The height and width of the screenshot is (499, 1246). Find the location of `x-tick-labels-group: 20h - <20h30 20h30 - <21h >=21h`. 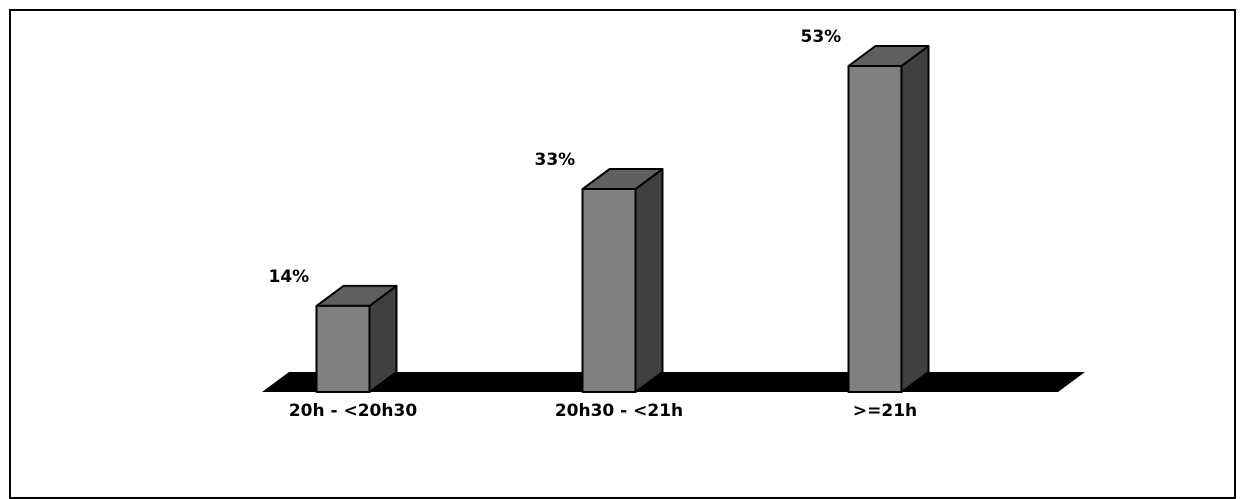

x-tick-labels-group: 20h - <20h30 20h30 - <21h >=21h is located at coordinates (603, 411).